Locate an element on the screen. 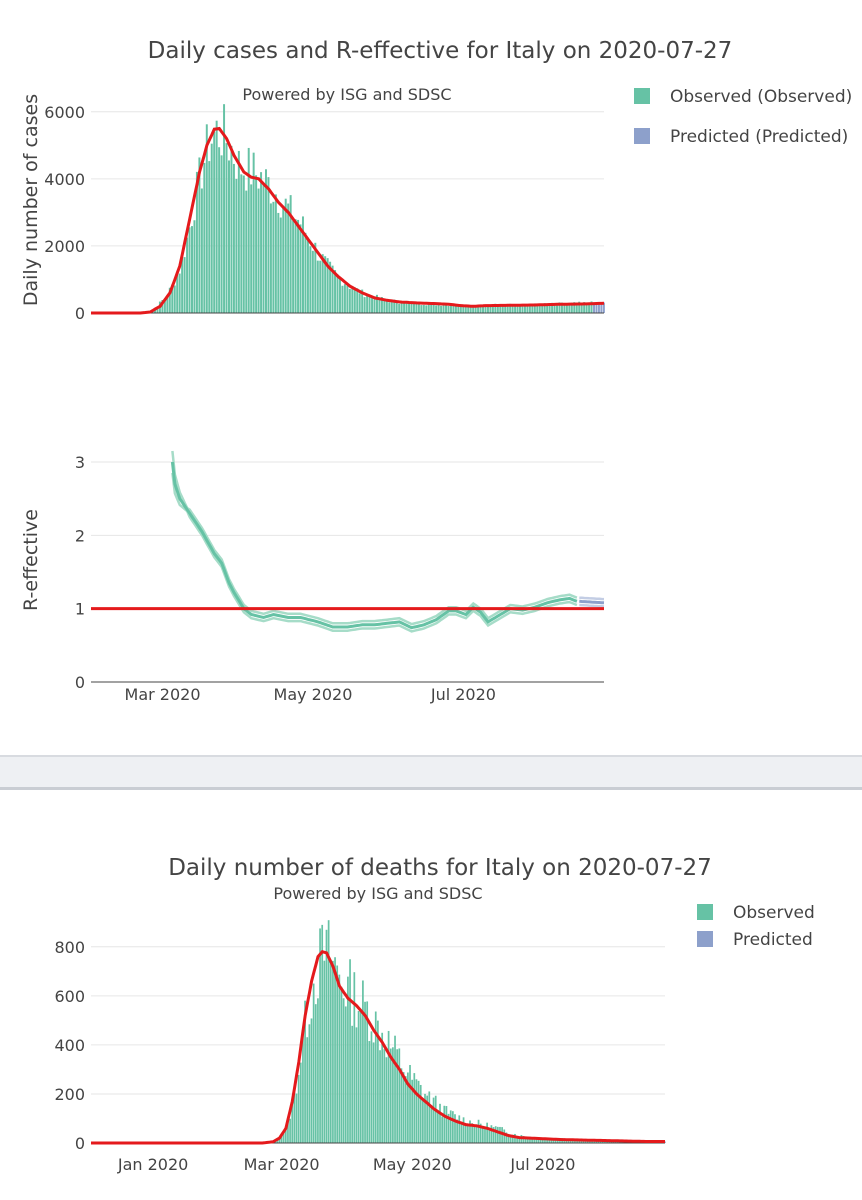 Image resolution: width=862 pixels, height=1200 pixels. section-divider is located at coordinates (431, 772).